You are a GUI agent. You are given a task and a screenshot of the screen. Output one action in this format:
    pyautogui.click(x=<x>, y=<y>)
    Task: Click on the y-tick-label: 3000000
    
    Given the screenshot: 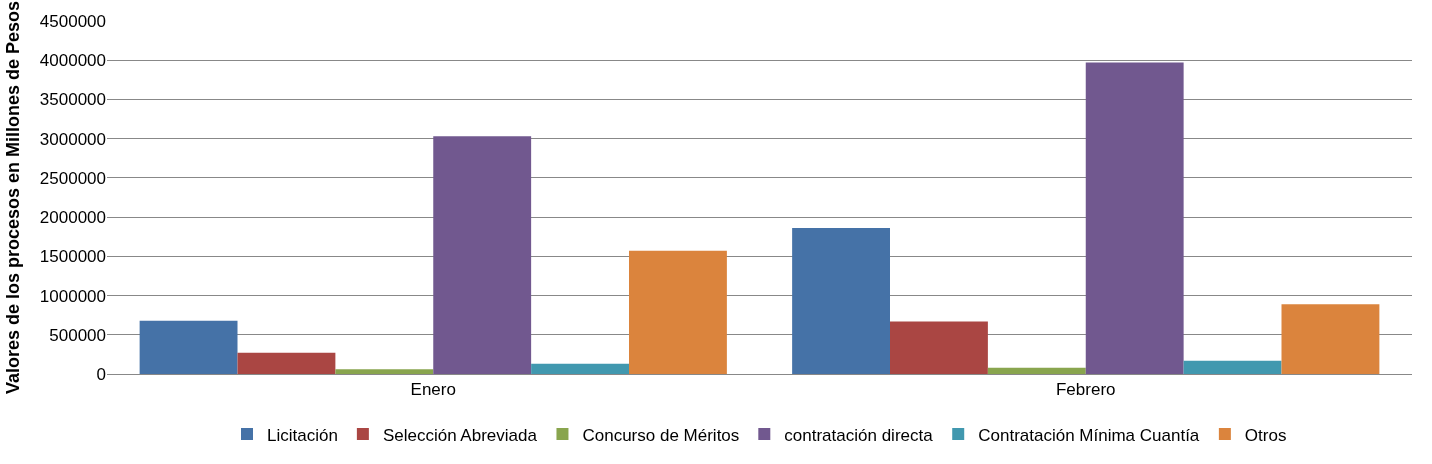 What is the action you would take?
    pyautogui.click(x=72, y=139)
    